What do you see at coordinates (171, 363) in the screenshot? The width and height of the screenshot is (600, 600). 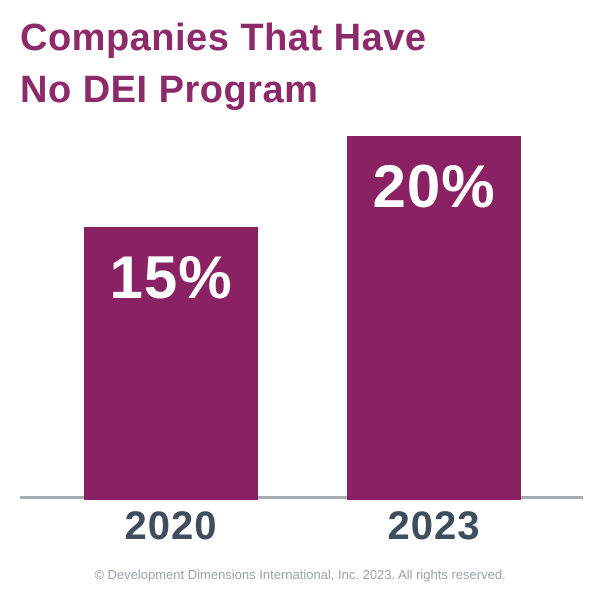 I see `bar-2020: 15%` at bounding box center [171, 363].